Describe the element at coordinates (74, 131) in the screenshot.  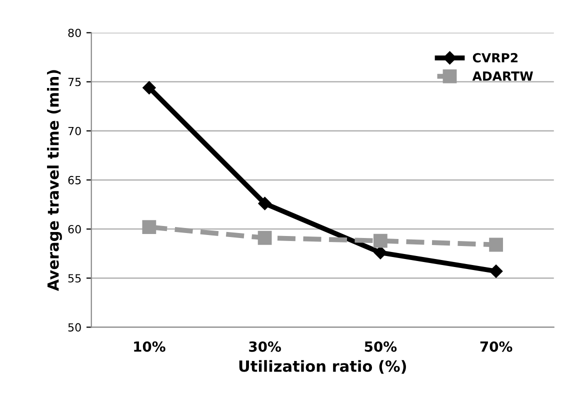
I see `y-tick-label: 70` at that location.